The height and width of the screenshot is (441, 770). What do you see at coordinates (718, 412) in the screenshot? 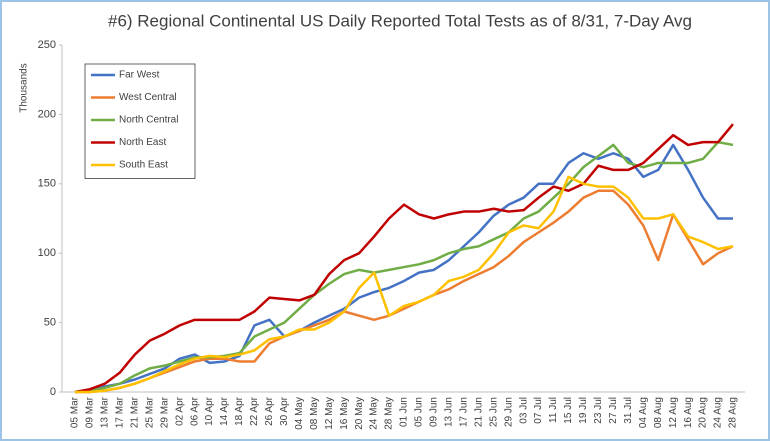
I see `x-tick-label: 24 Aug` at bounding box center [718, 412].